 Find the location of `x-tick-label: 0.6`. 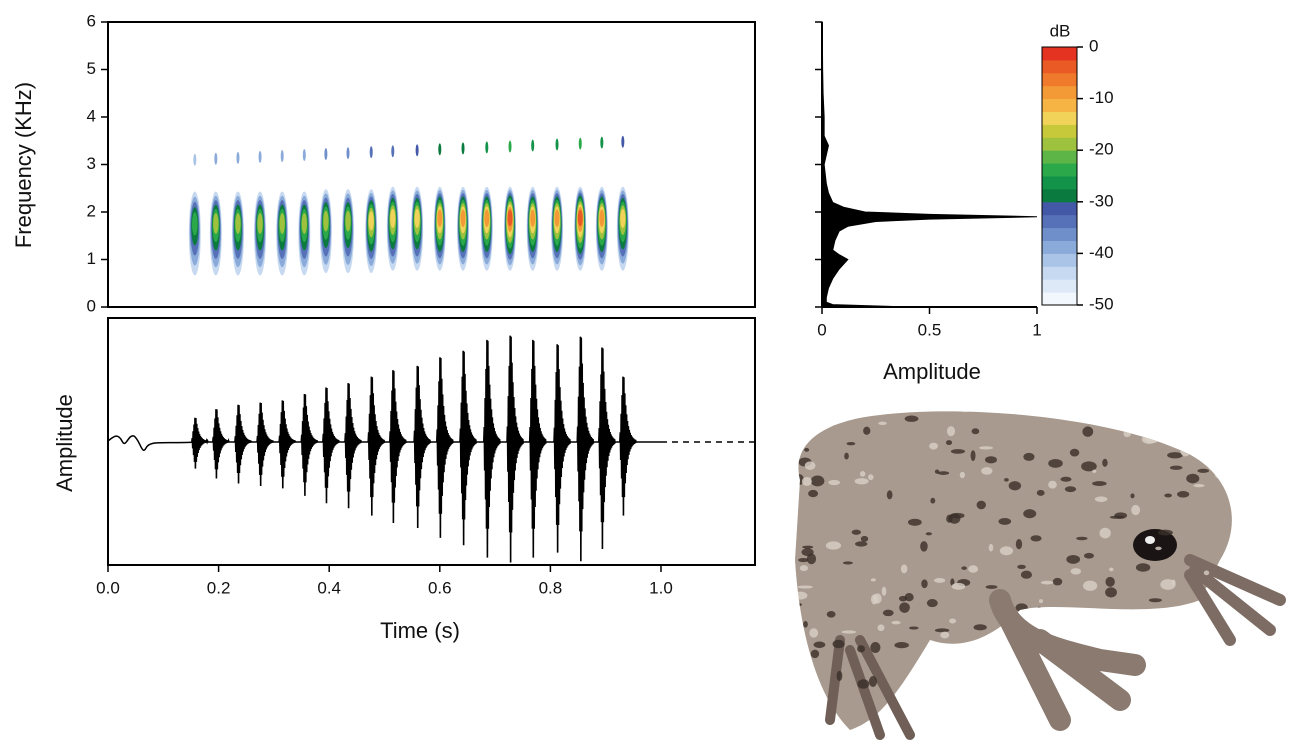

x-tick-label: 0.6 is located at coordinates (440, 587).